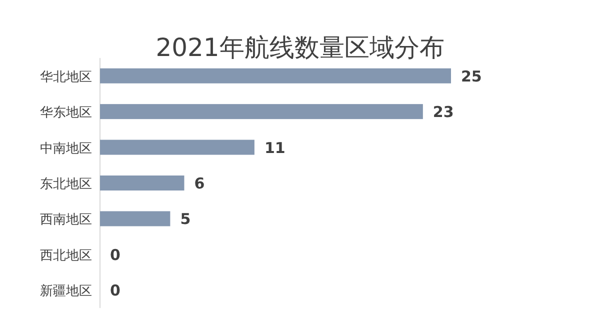 The width and height of the screenshot is (600, 335). What do you see at coordinates (66, 184) in the screenshot?
I see `y-tick-label: 东北地区` at bounding box center [66, 184].